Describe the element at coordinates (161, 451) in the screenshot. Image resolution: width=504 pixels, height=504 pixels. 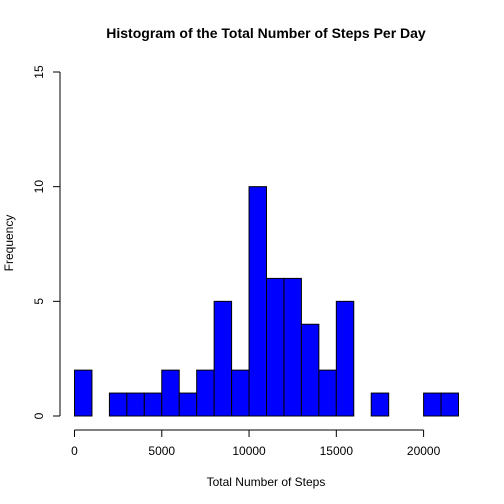
I see `x-tick-label: 5000` at that location.